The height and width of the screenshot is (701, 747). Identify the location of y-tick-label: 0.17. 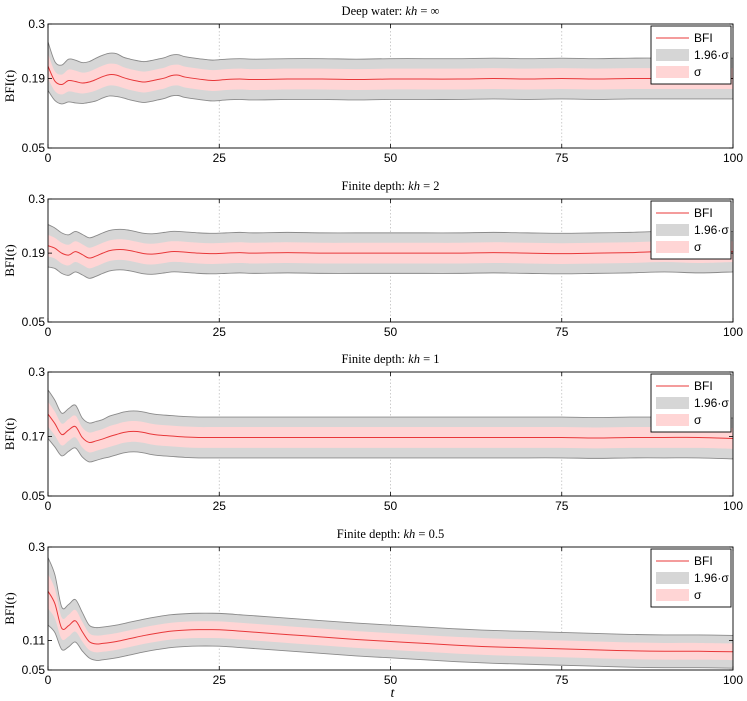
(34, 436).